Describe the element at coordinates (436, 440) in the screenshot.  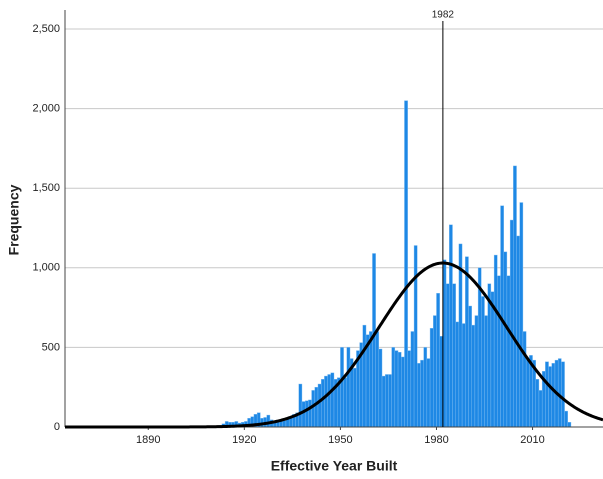
I see `x-tick-label: 1980` at that location.